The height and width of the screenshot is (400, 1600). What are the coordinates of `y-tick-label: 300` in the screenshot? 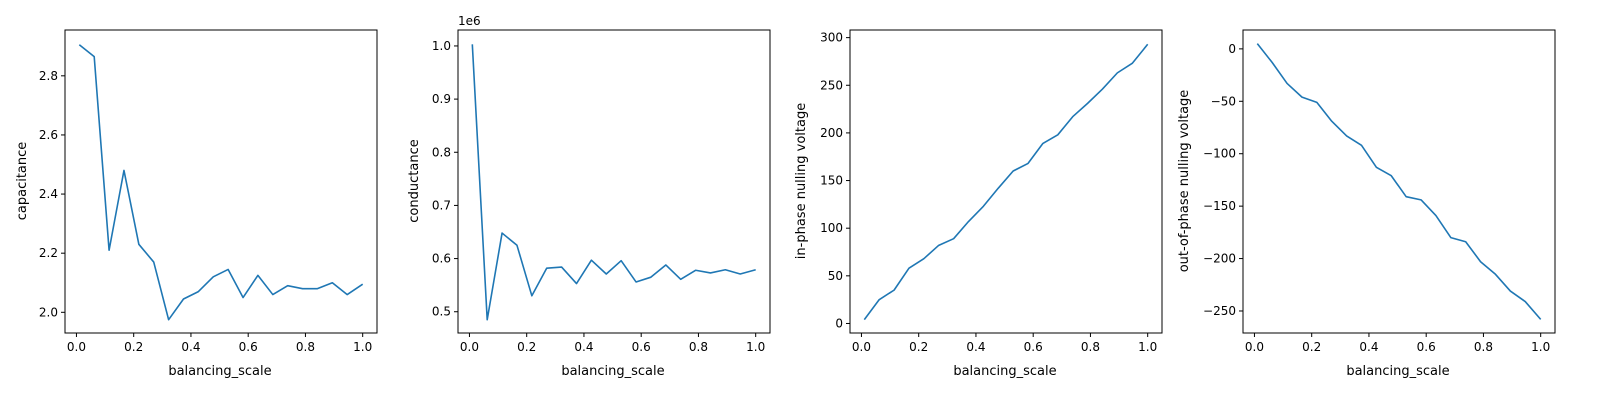 It's located at (831, 38).